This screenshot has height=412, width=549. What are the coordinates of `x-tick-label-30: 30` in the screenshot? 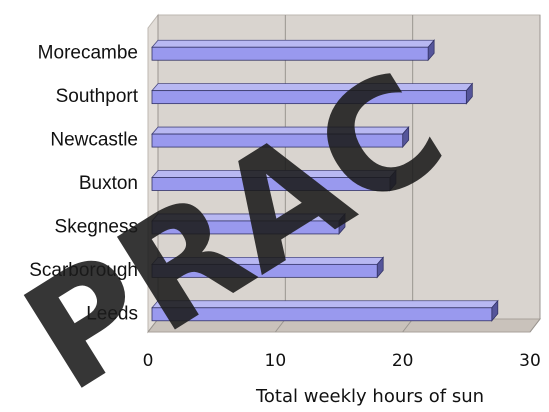 It's located at (530, 361).